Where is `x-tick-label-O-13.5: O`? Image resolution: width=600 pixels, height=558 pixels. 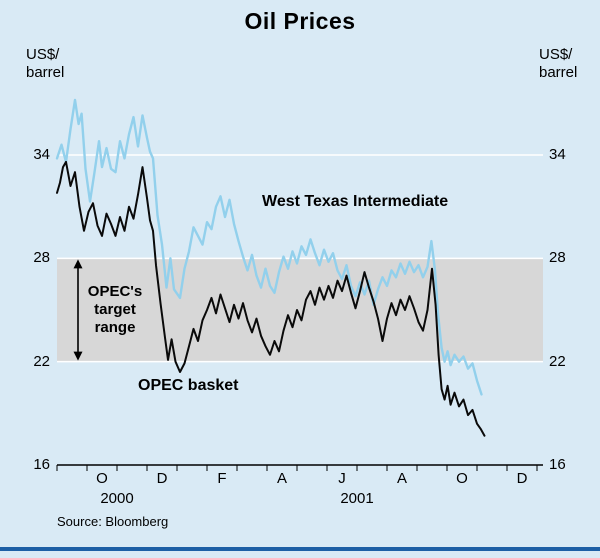 x-tick-label-O-13.5: O is located at coordinates (462, 478).